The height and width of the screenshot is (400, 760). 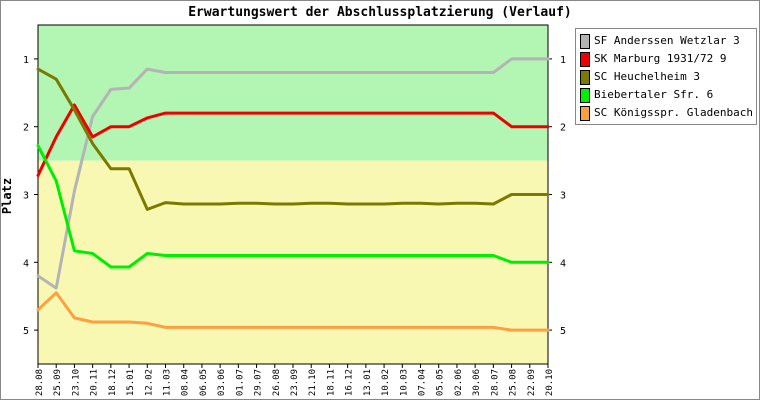 What do you see at coordinates (477, 382) in the screenshot?
I see `x-tick-label: 30.06` at bounding box center [477, 382].